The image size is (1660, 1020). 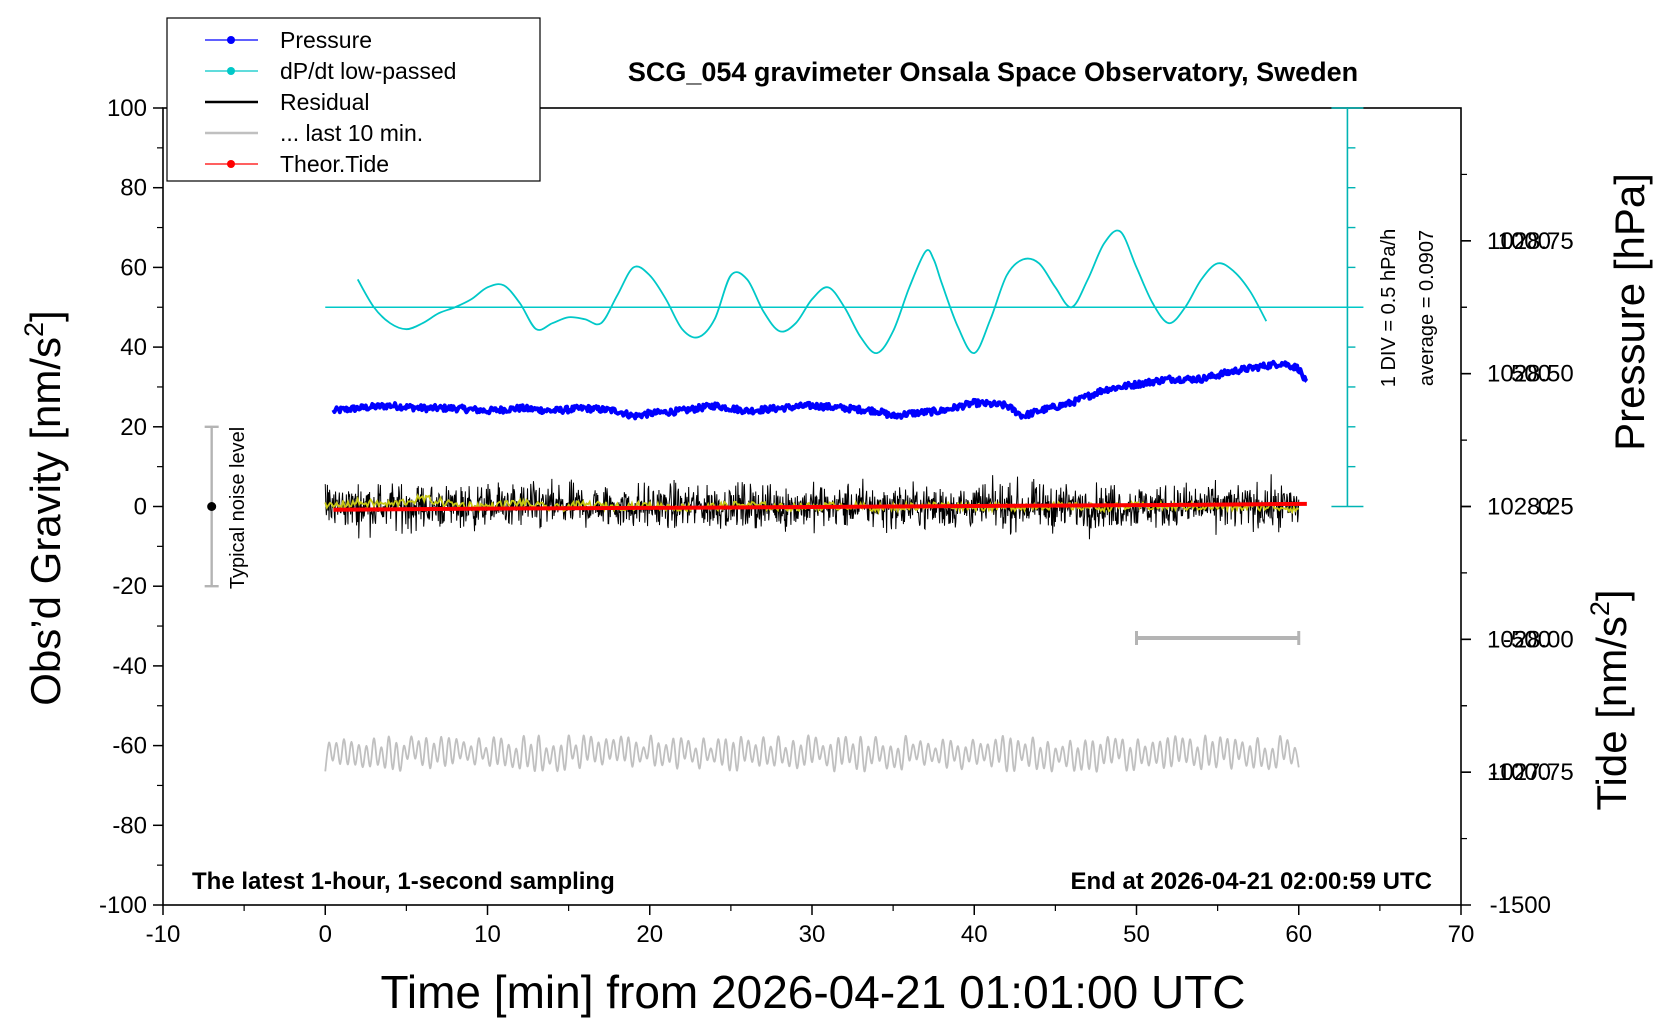 What do you see at coordinates (1530, 507) in the screenshot?
I see `pressure-tick-label: 1028.25` at bounding box center [1530, 507].